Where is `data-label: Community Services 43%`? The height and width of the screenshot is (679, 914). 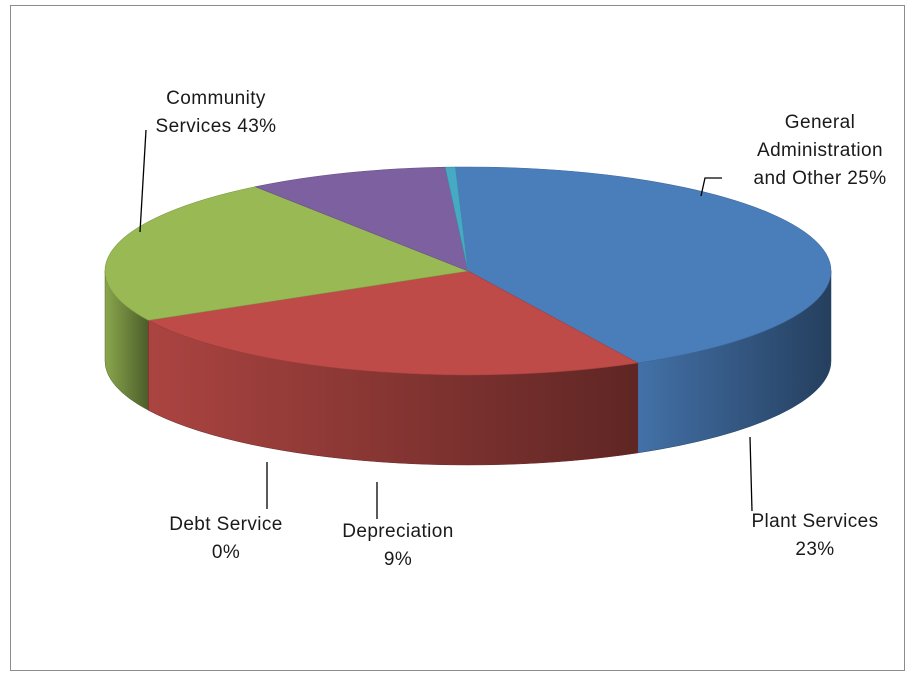
data-label: Community Services 43% is located at coordinates (216, 112).